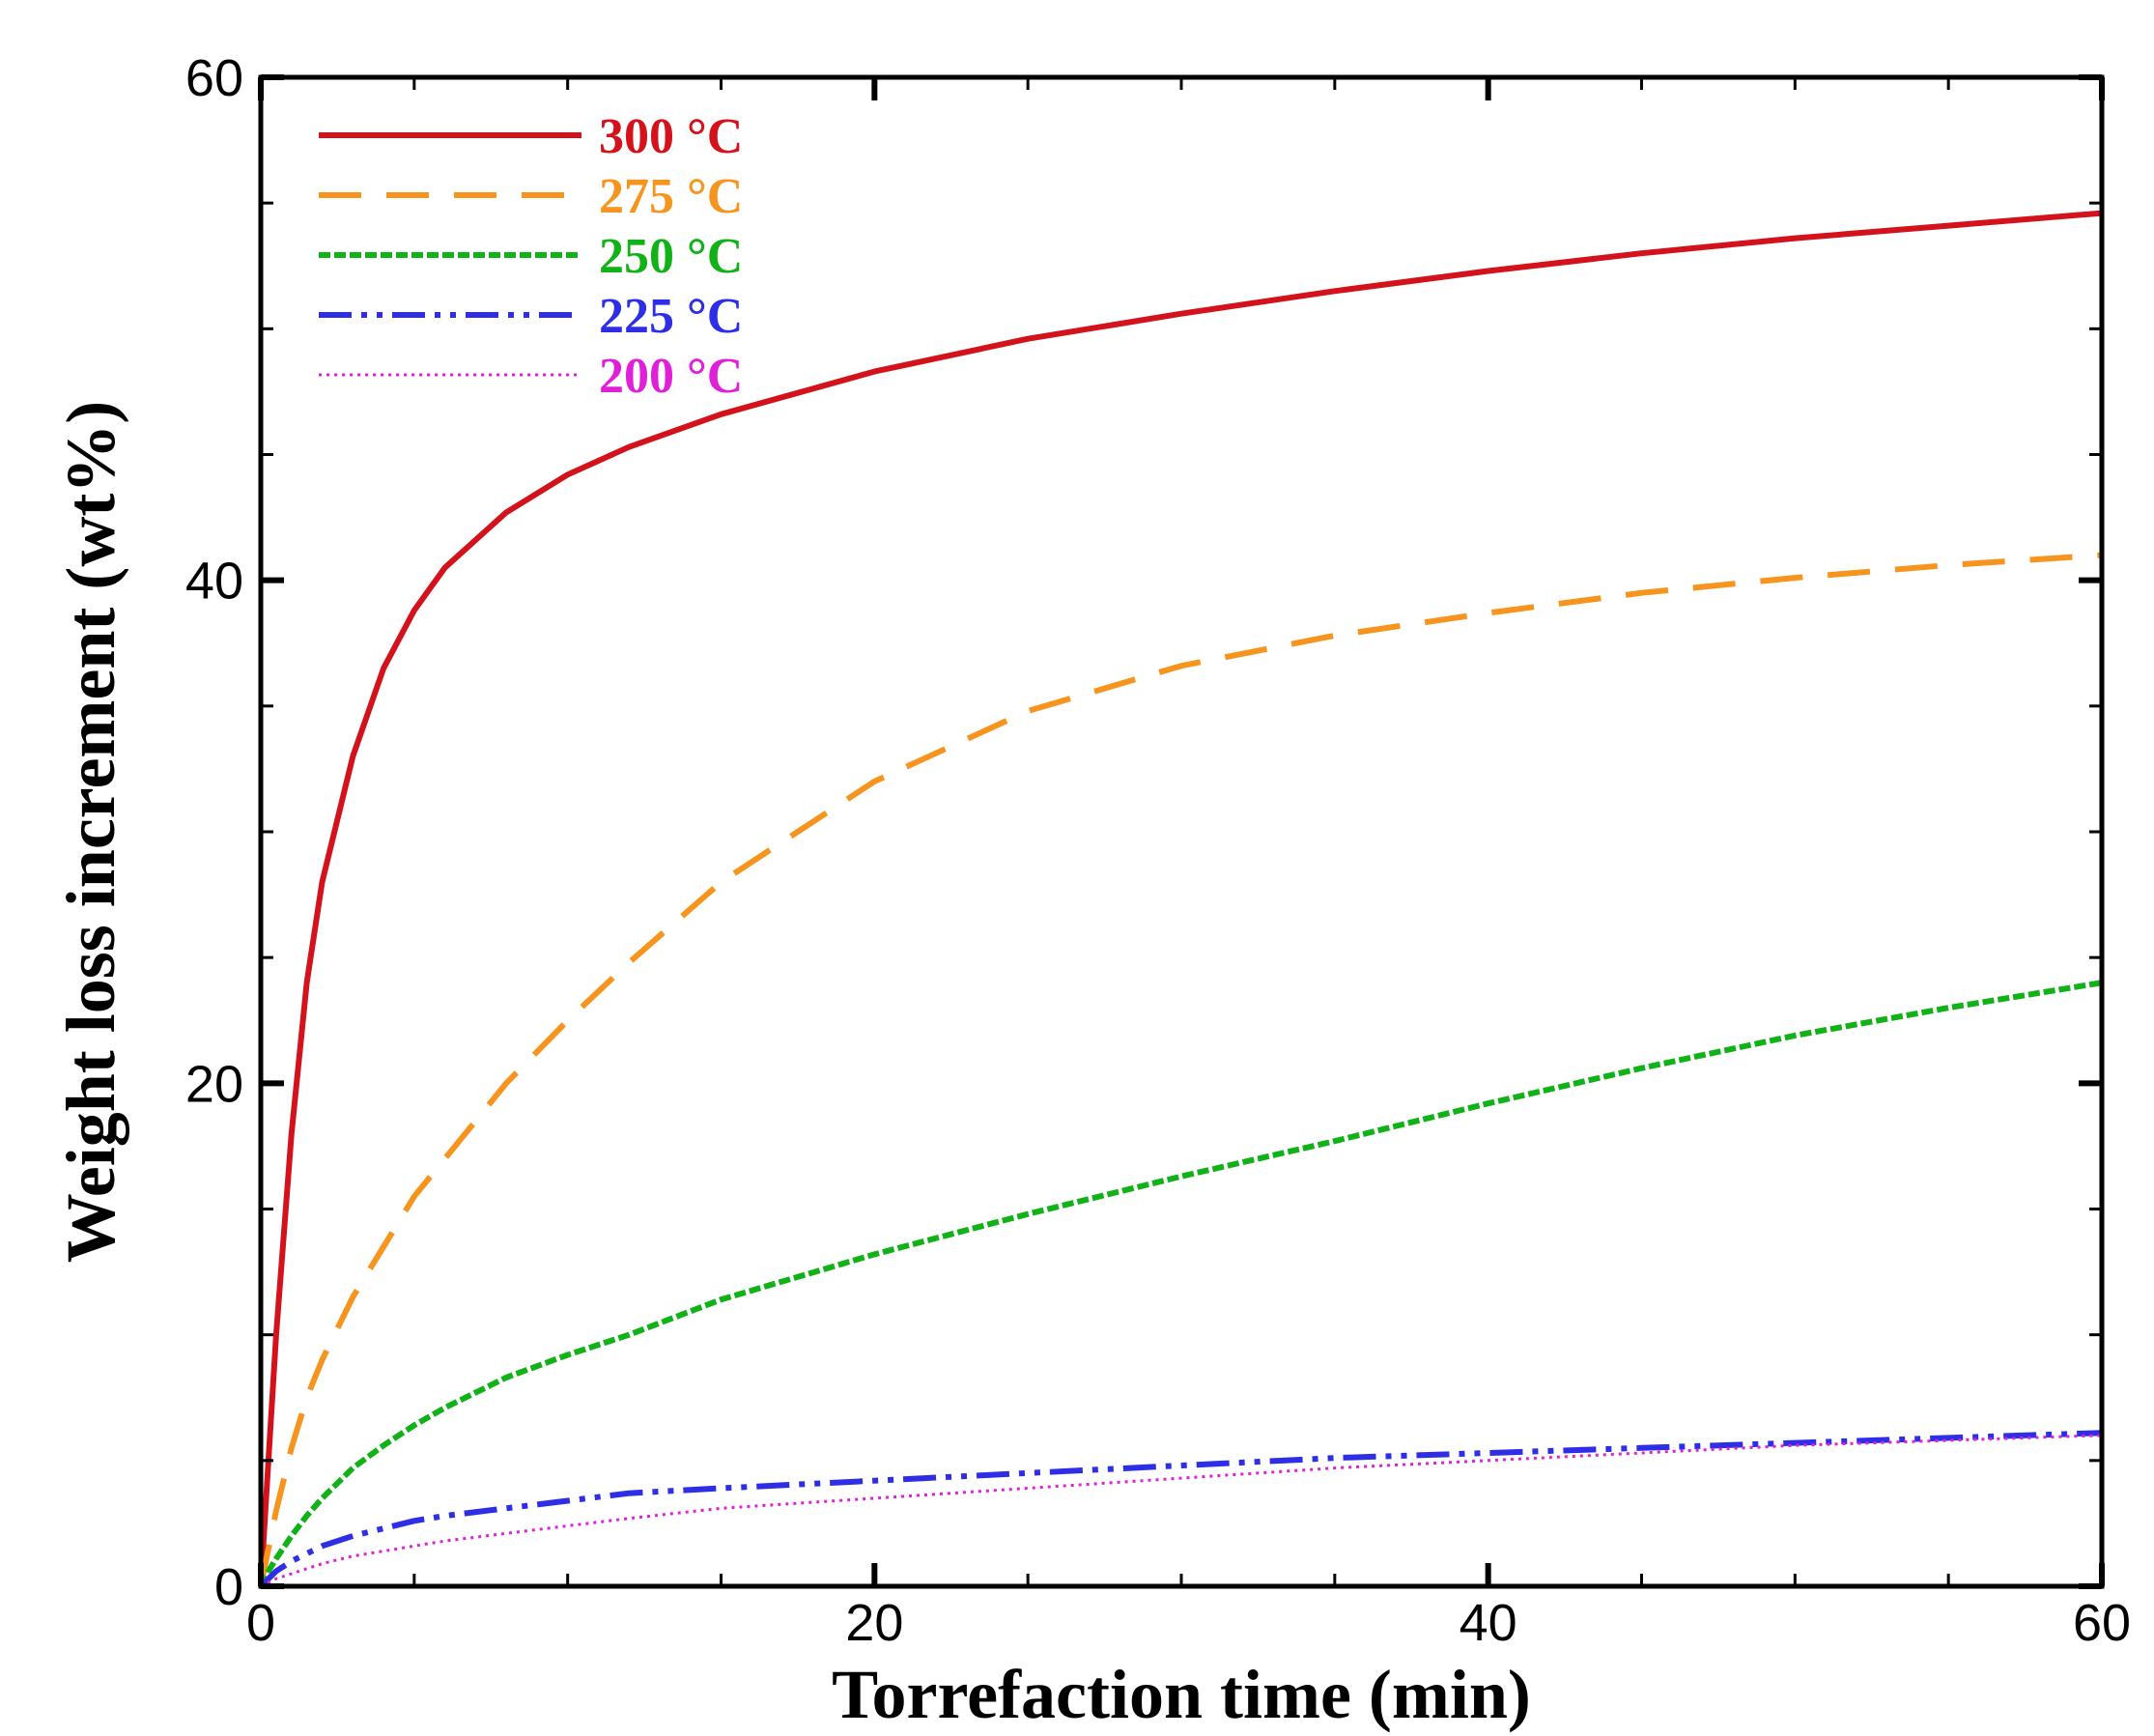 The width and height of the screenshot is (2154, 1736). Describe the element at coordinates (874, 1623) in the screenshot. I see `x-tick-label: 20` at that location.